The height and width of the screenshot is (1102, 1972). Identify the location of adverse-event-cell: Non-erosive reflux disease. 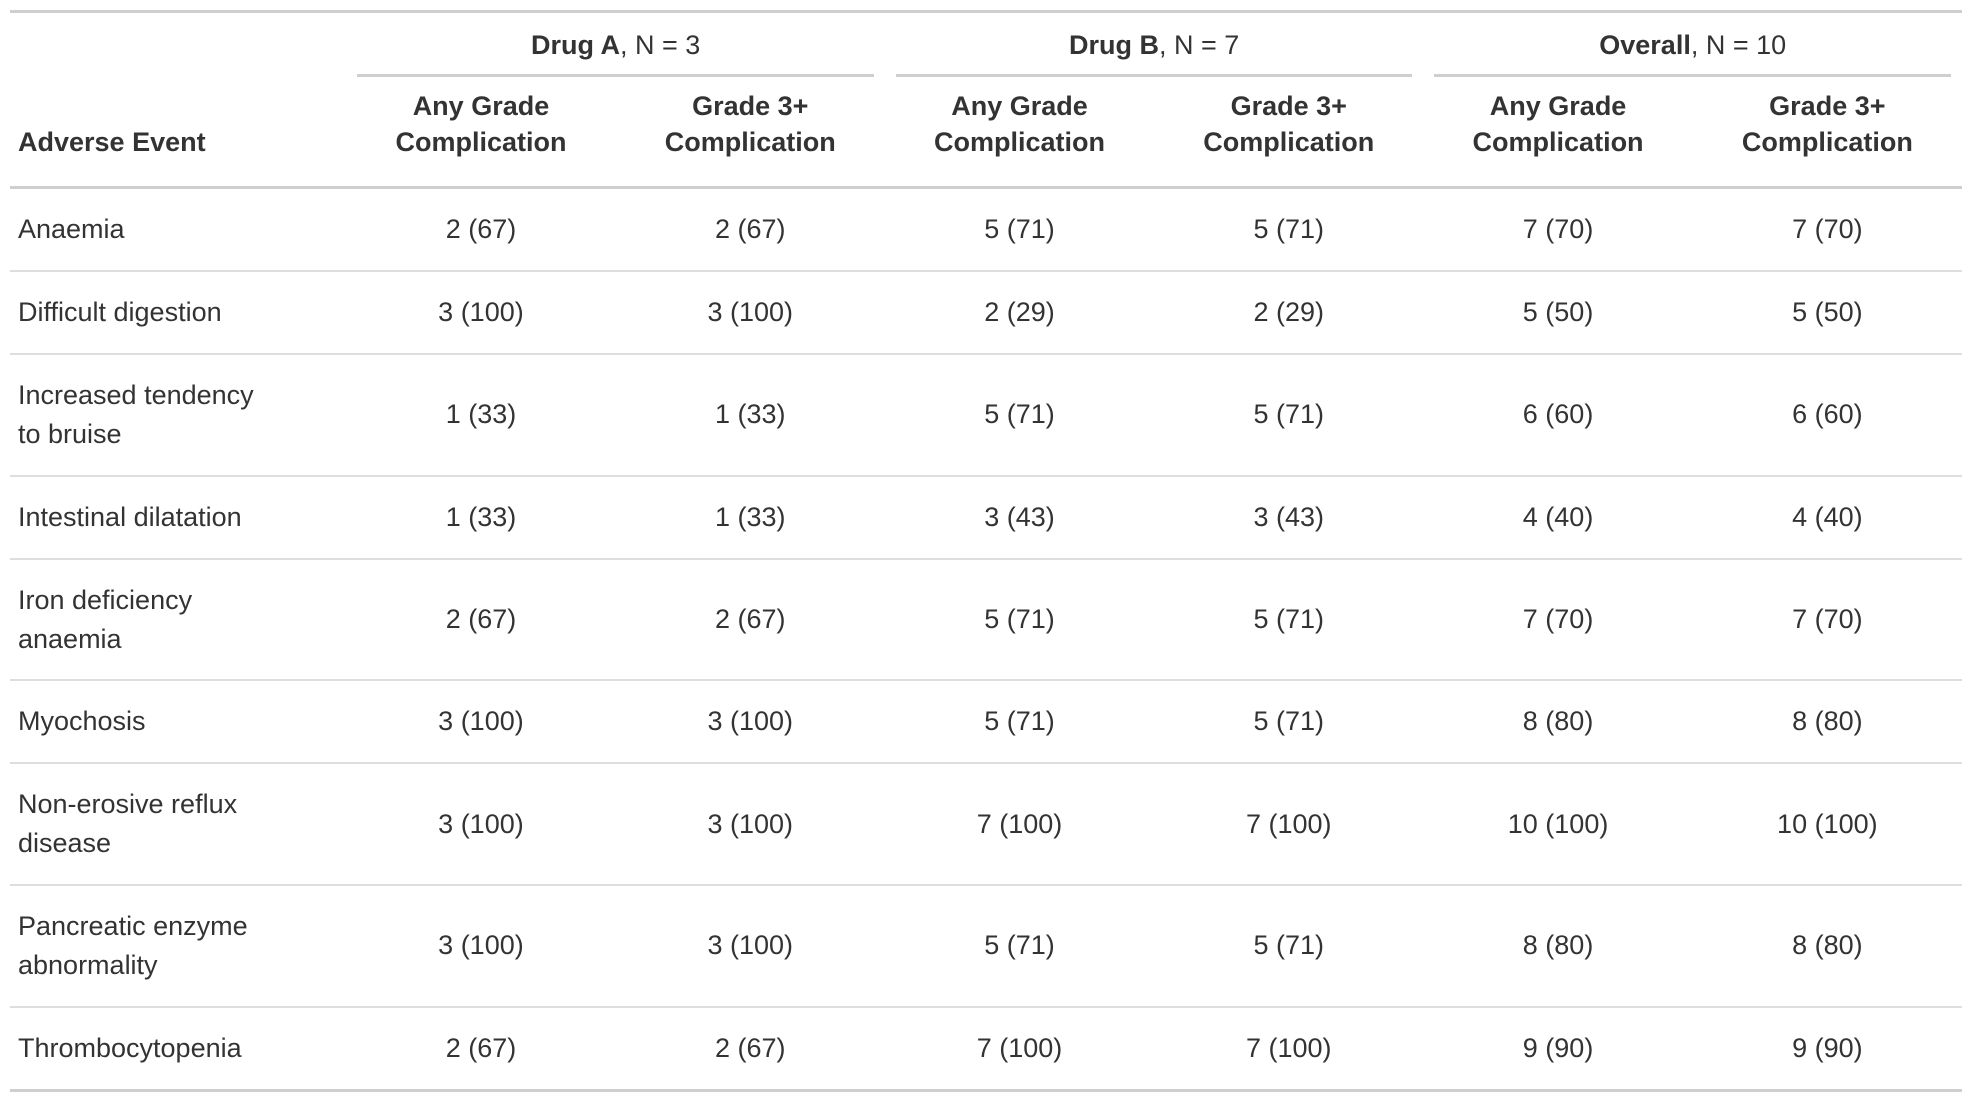
(178, 823).